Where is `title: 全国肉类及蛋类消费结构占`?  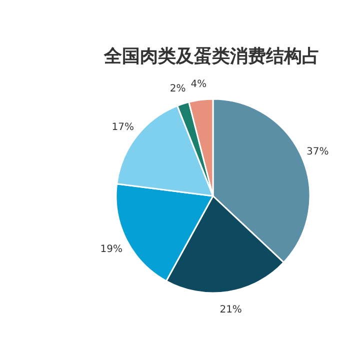
title: 全国肉类及蛋类消费结构占 is located at coordinates (212, 56).